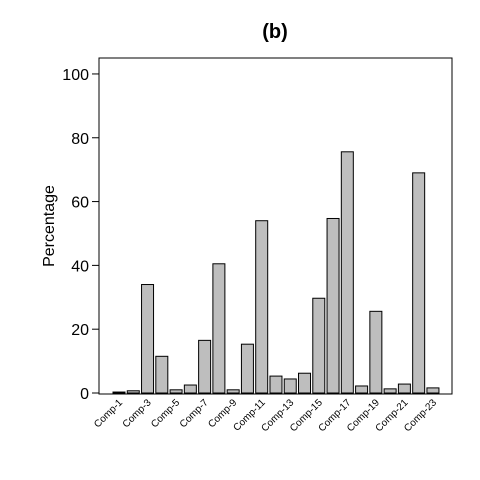  I want to click on y-tick-label: 20, so click(80, 330).